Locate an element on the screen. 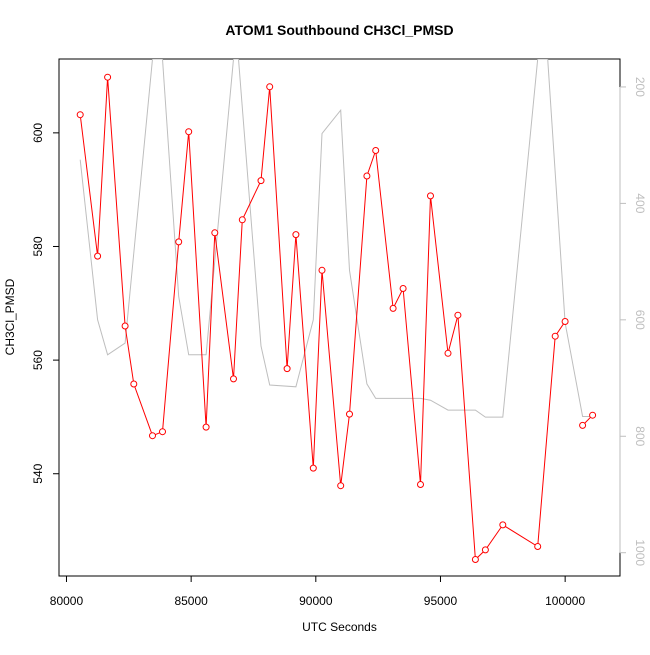 The width and height of the screenshot is (650, 655). x-tick-label-3: 95000 is located at coordinates (441, 601).